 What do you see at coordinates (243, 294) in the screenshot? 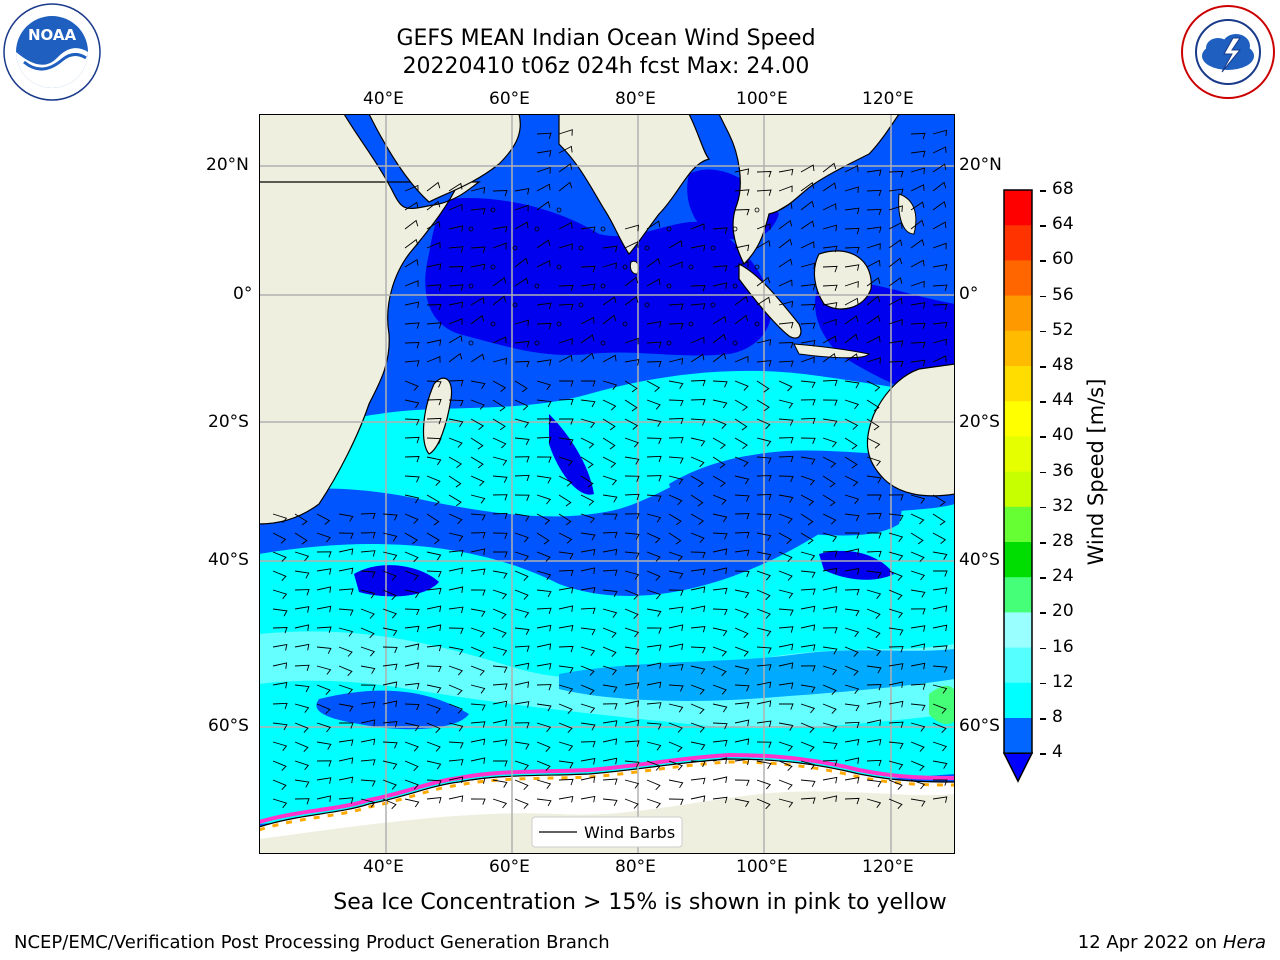
I see `lat-label-left-0: 0°` at bounding box center [243, 294].